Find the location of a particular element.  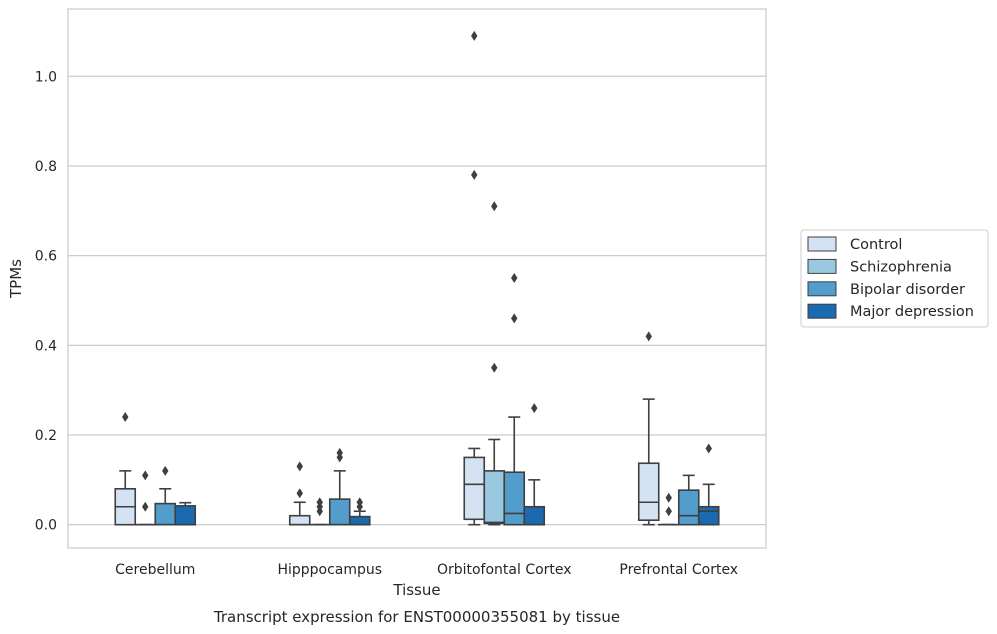

legend-label: Major depression is located at coordinates (912, 312).